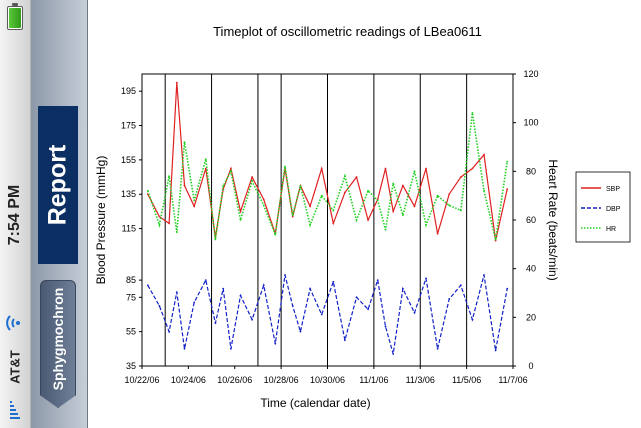  Describe the element at coordinates (188, 380) in the screenshot. I see `x-tick-label: 10/24/06` at that location.